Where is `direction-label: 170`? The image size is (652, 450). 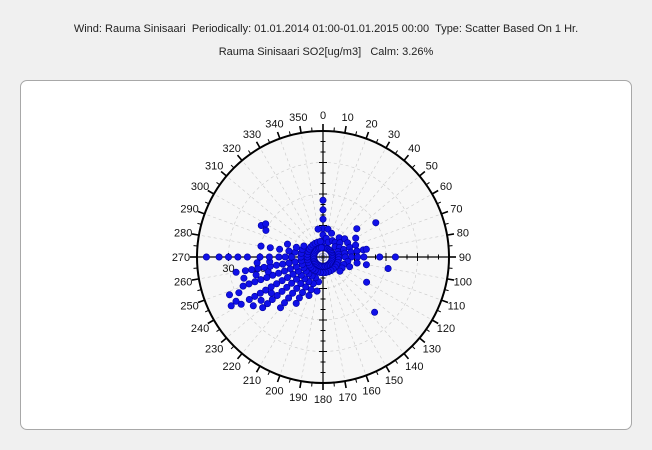 direction-label: 170 is located at coordinates (347, 398).